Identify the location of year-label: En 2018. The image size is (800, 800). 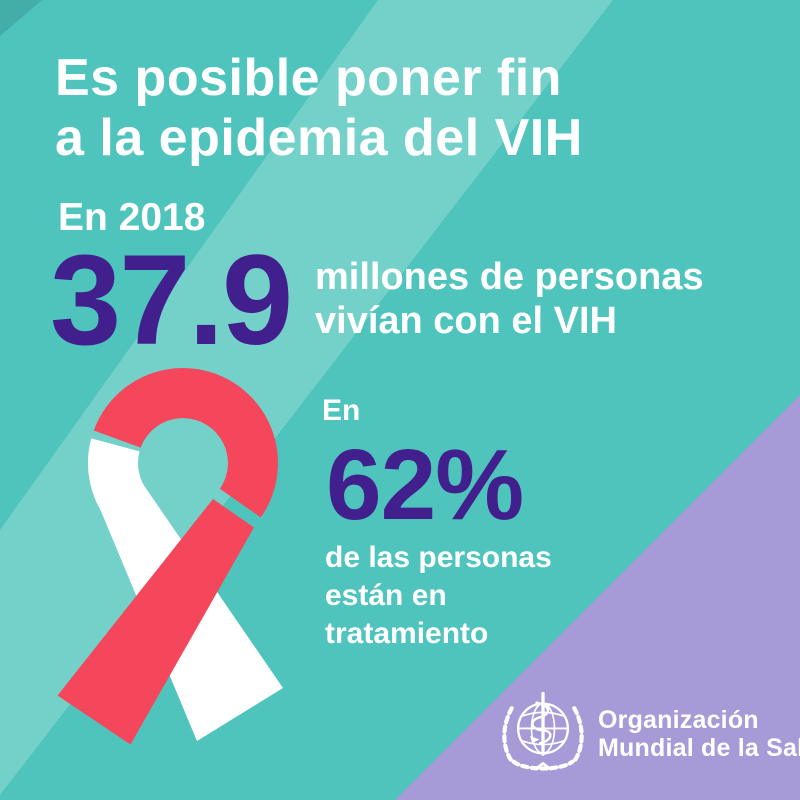
(132, 217).